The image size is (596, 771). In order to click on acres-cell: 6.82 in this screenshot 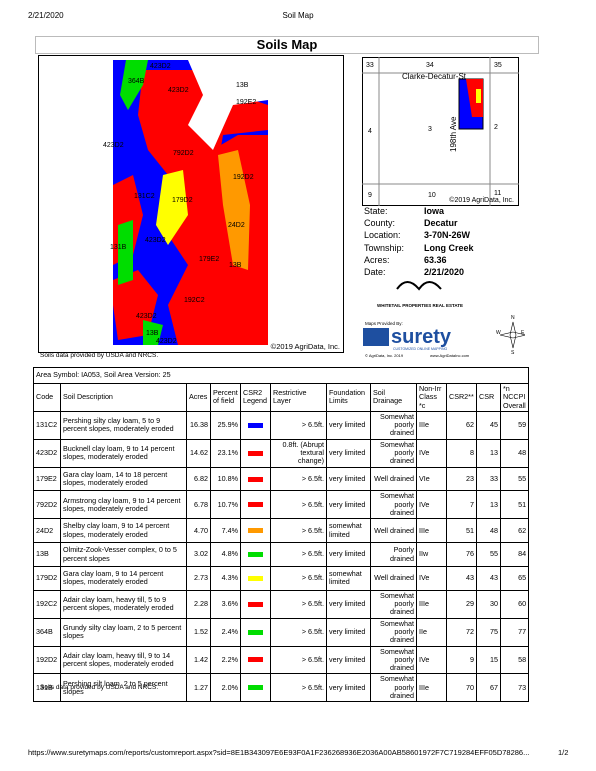, I will do `click(198, 479)`.